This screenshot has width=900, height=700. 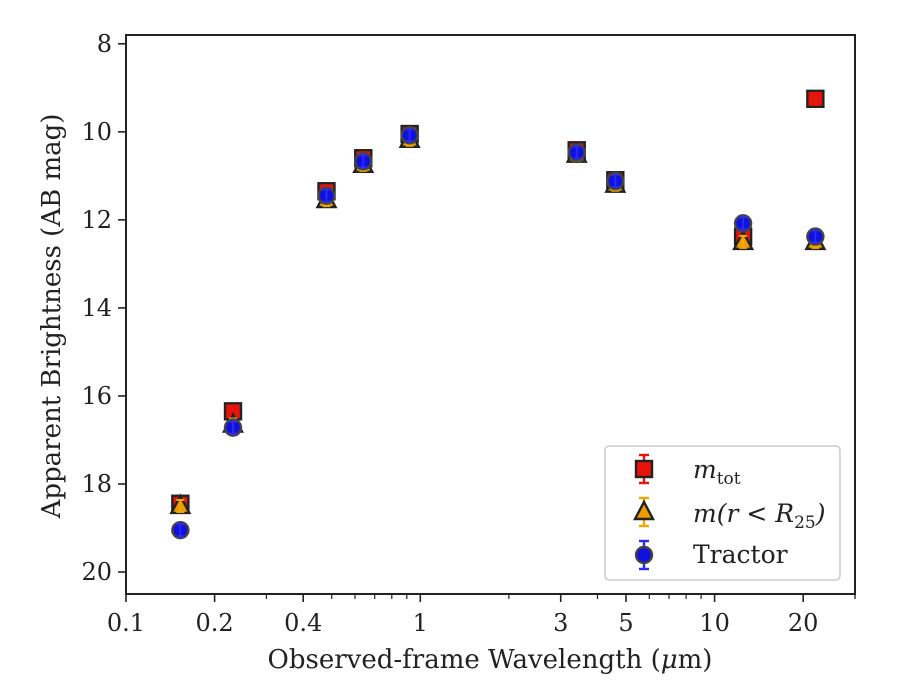 What do you see at coordinates (96, 572) in the screenshot?
I see `y-tick-label: 20` at bounding box center [96, 572].